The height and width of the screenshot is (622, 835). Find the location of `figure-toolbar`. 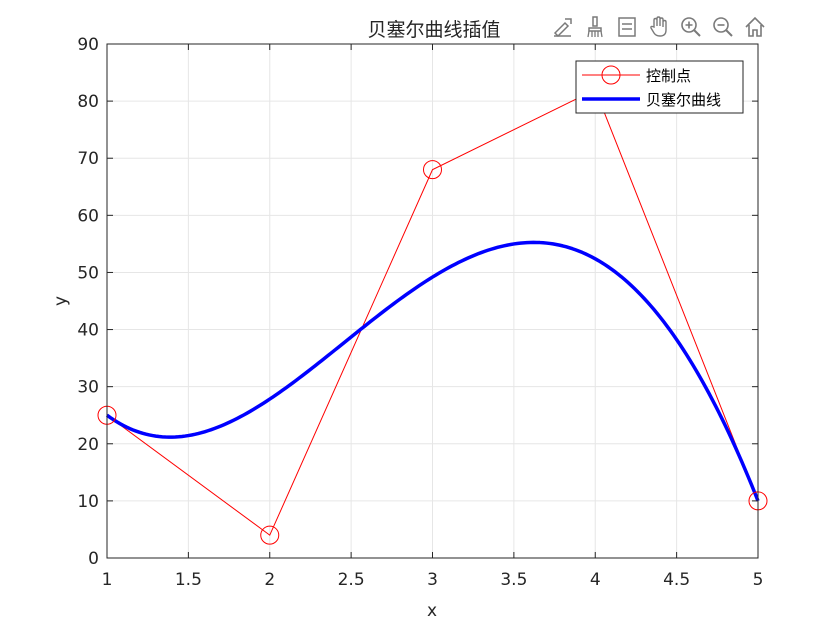

figure-toolbar is located at coordinates (659, 27).